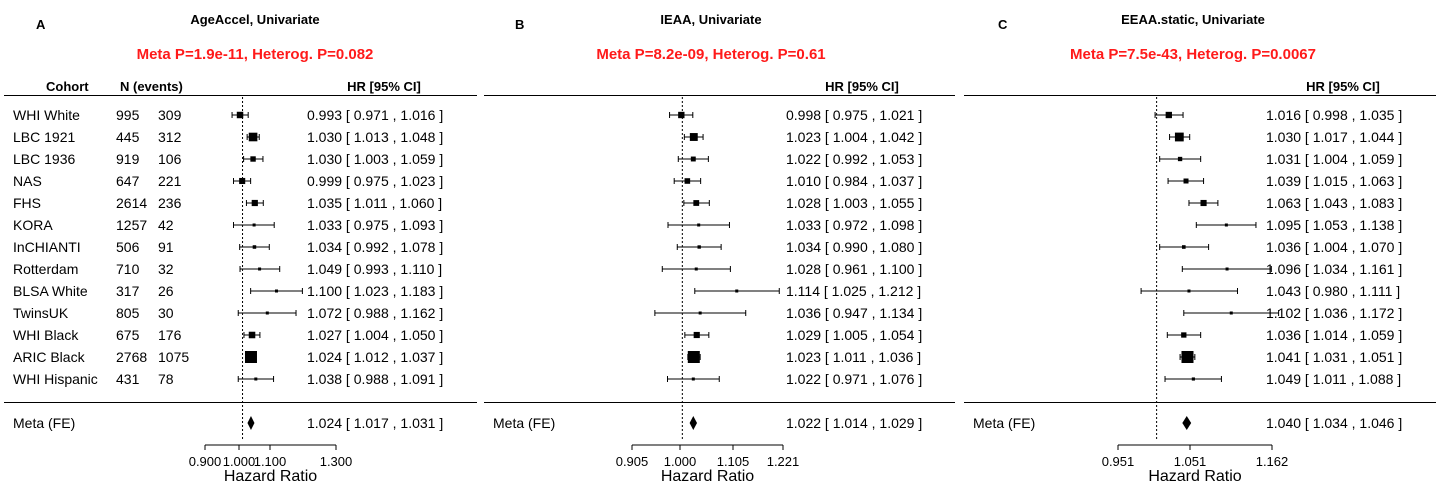 The height and width of the screenshot is (484, 1438). Describe the element at coordinates (128, 269) in the screenshot. I see `n-value: 710` at that location.